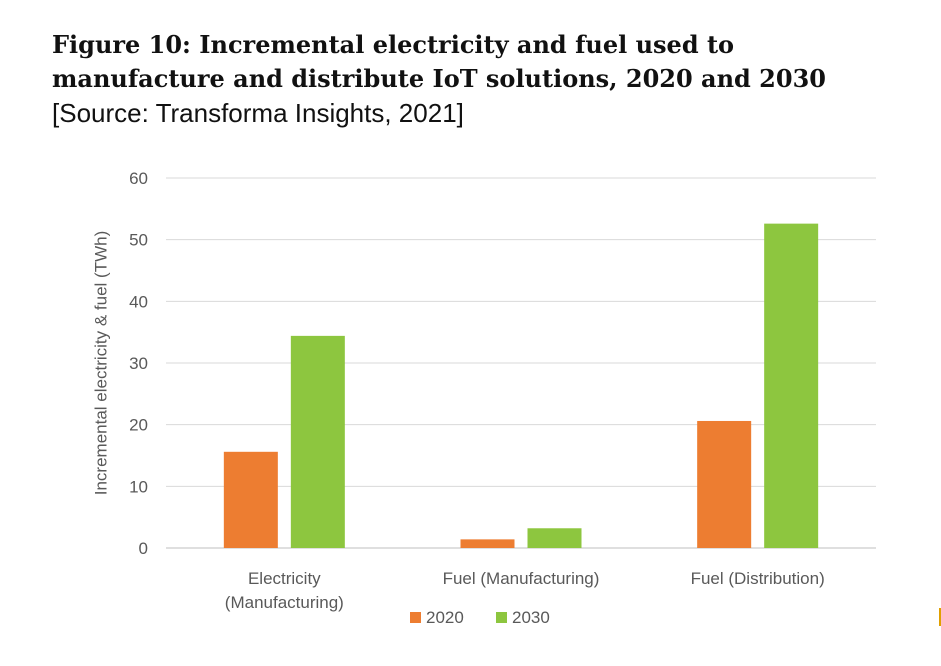 Image resolution: width=941 pixels, height=666 pixels. I want to click on y-tick-label: 0, so click(143, 548).